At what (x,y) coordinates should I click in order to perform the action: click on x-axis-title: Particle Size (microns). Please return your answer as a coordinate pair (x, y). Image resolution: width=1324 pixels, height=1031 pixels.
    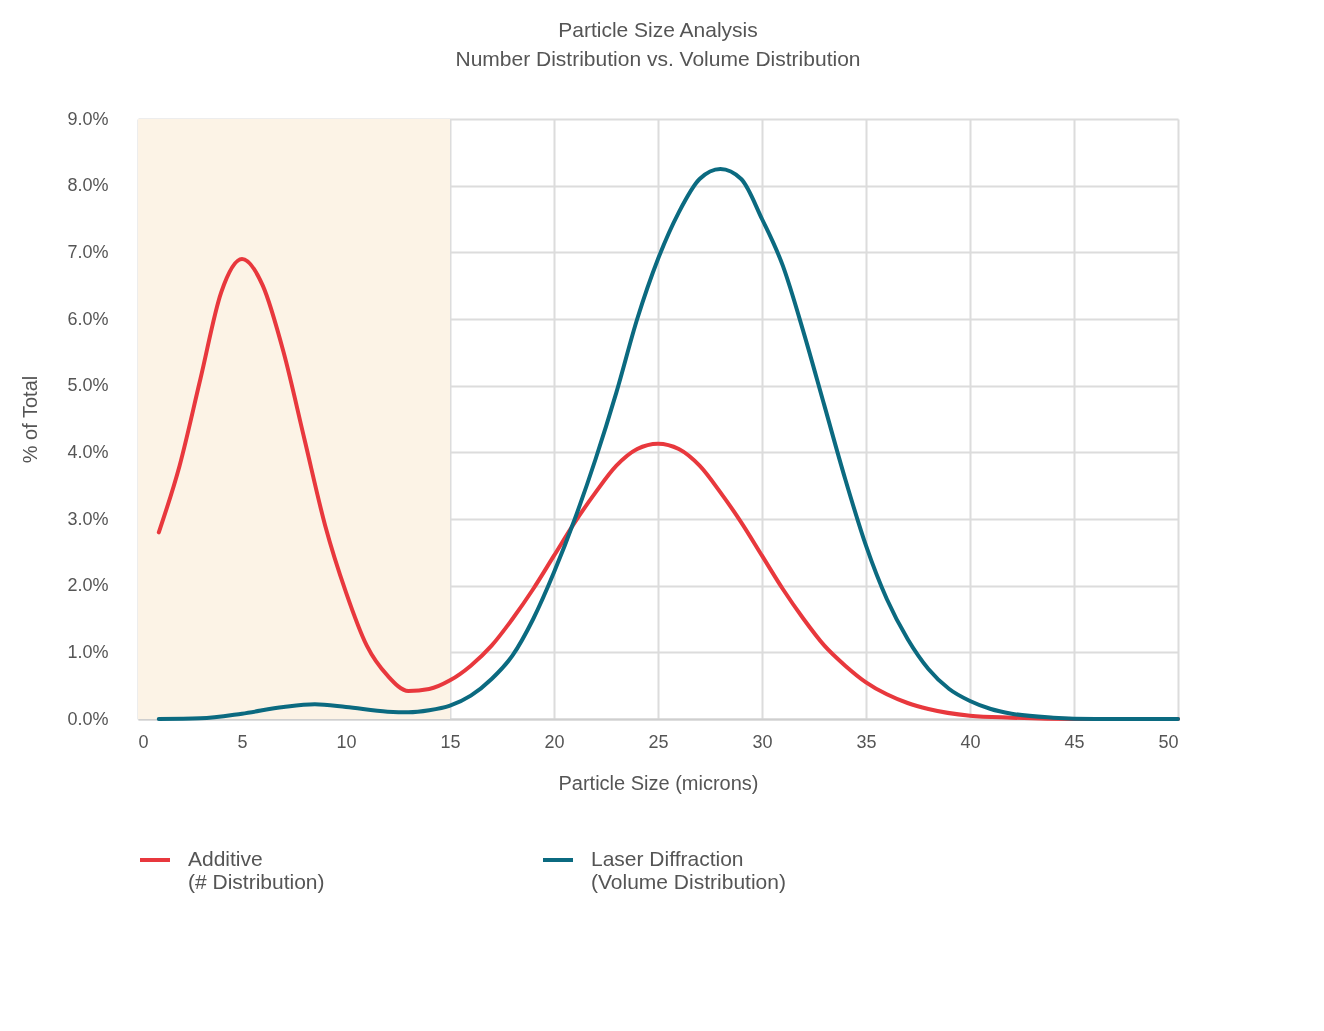
    Looking at the image, I should click on (658, 782).